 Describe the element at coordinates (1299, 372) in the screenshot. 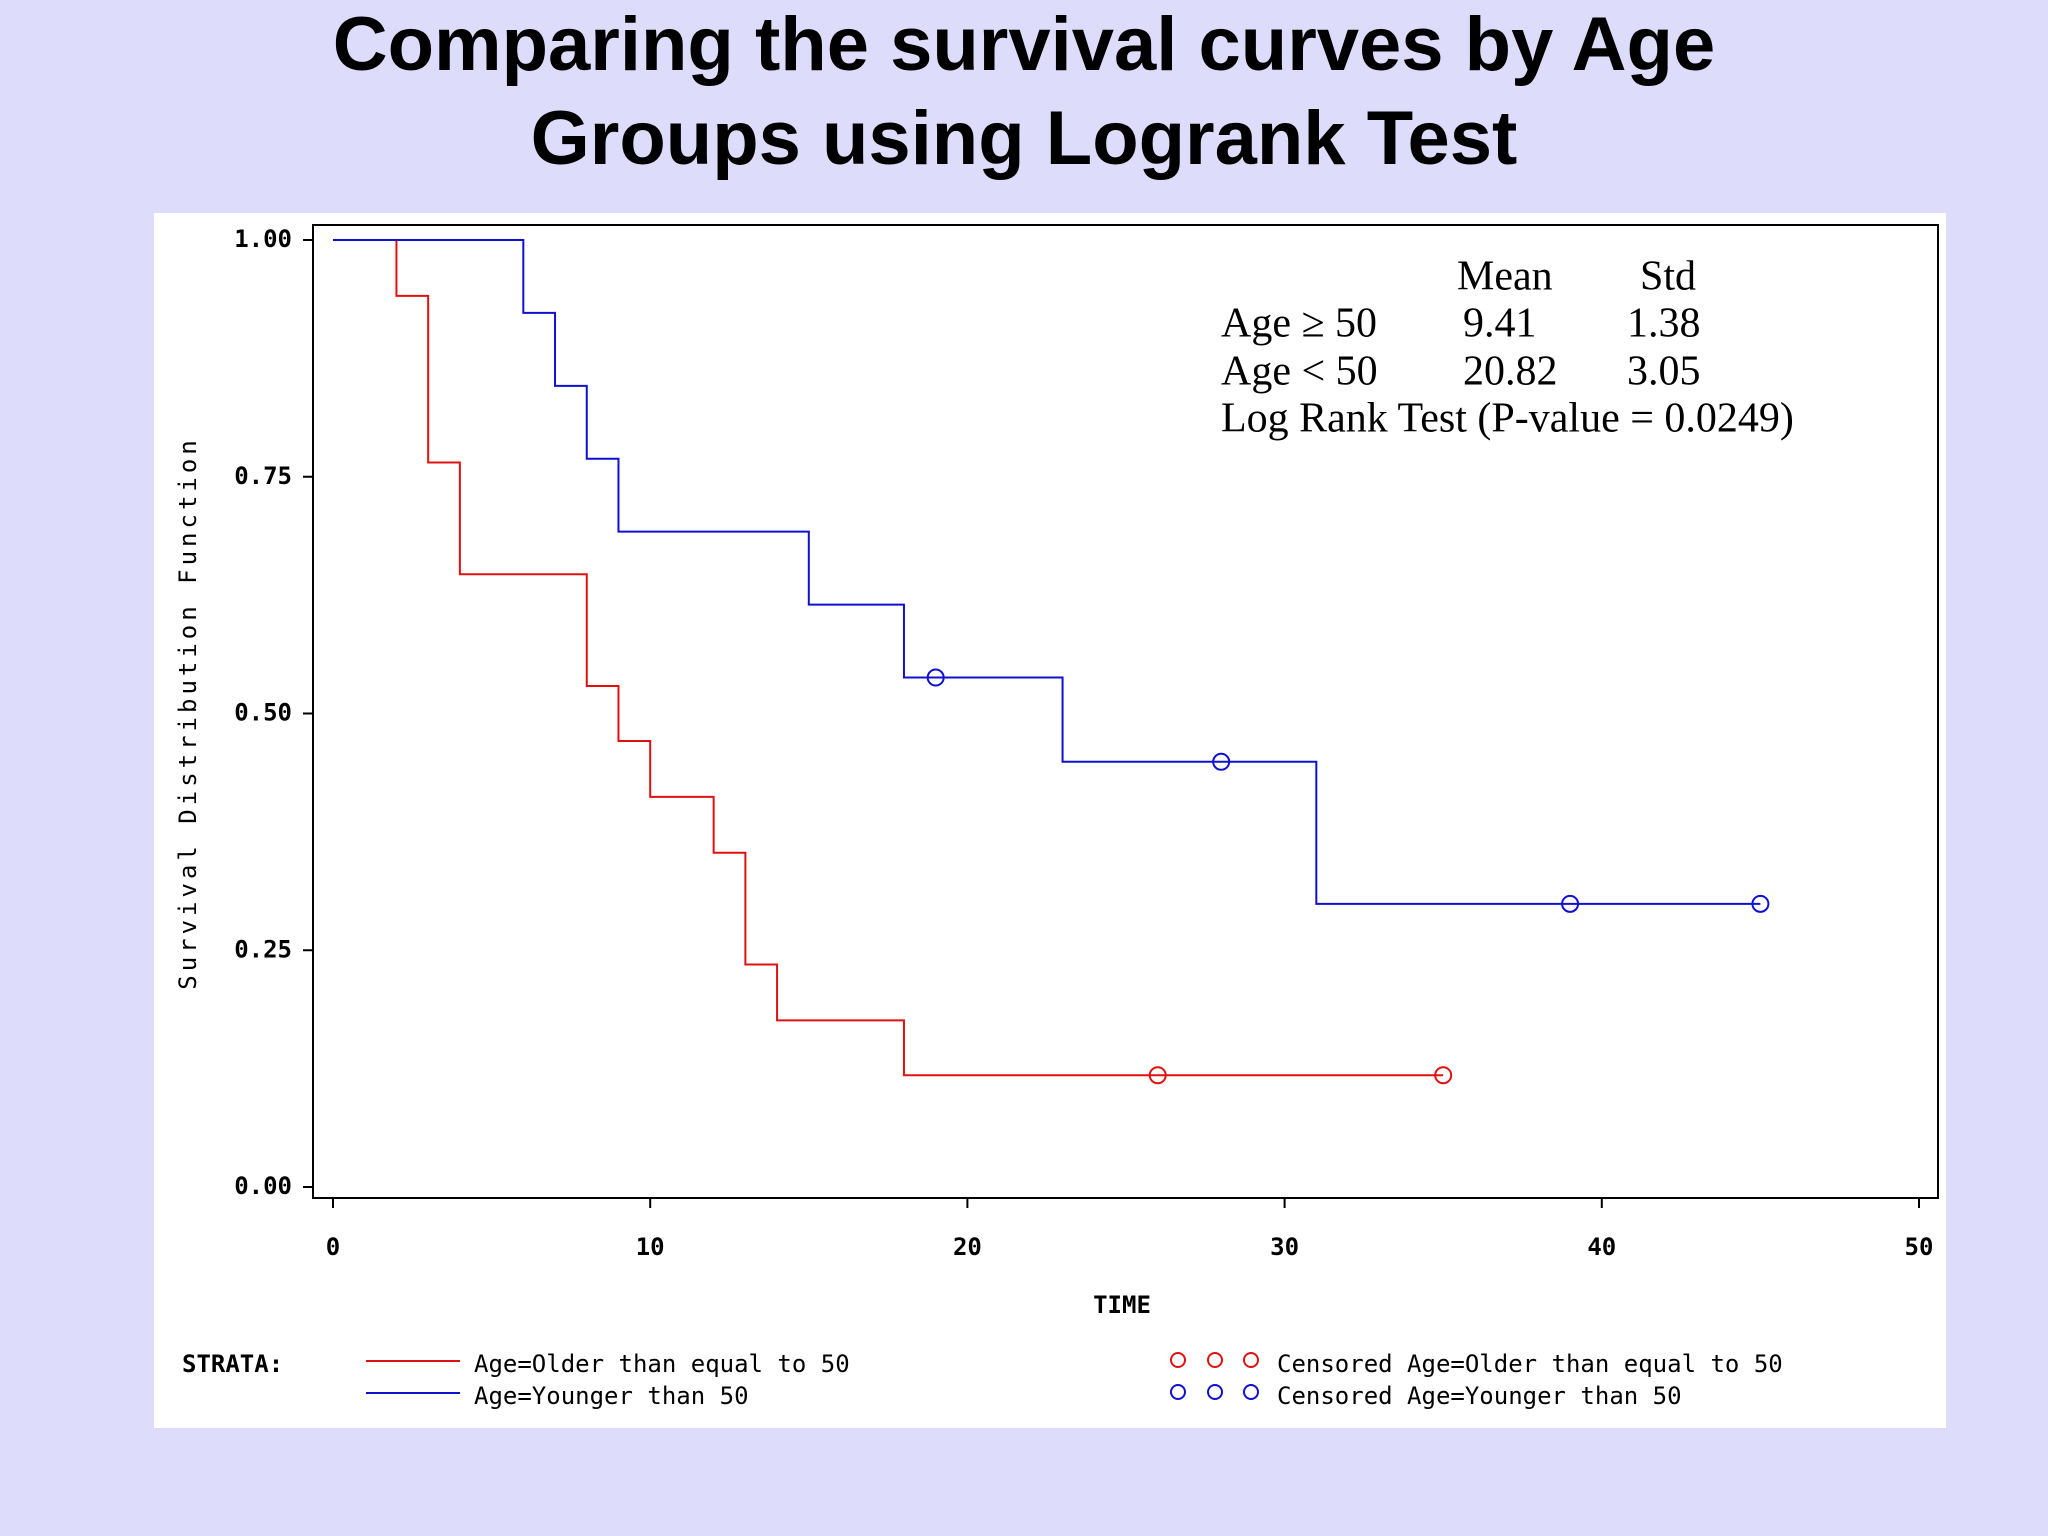

I see `annotation-cell: Age < 50` at that location.